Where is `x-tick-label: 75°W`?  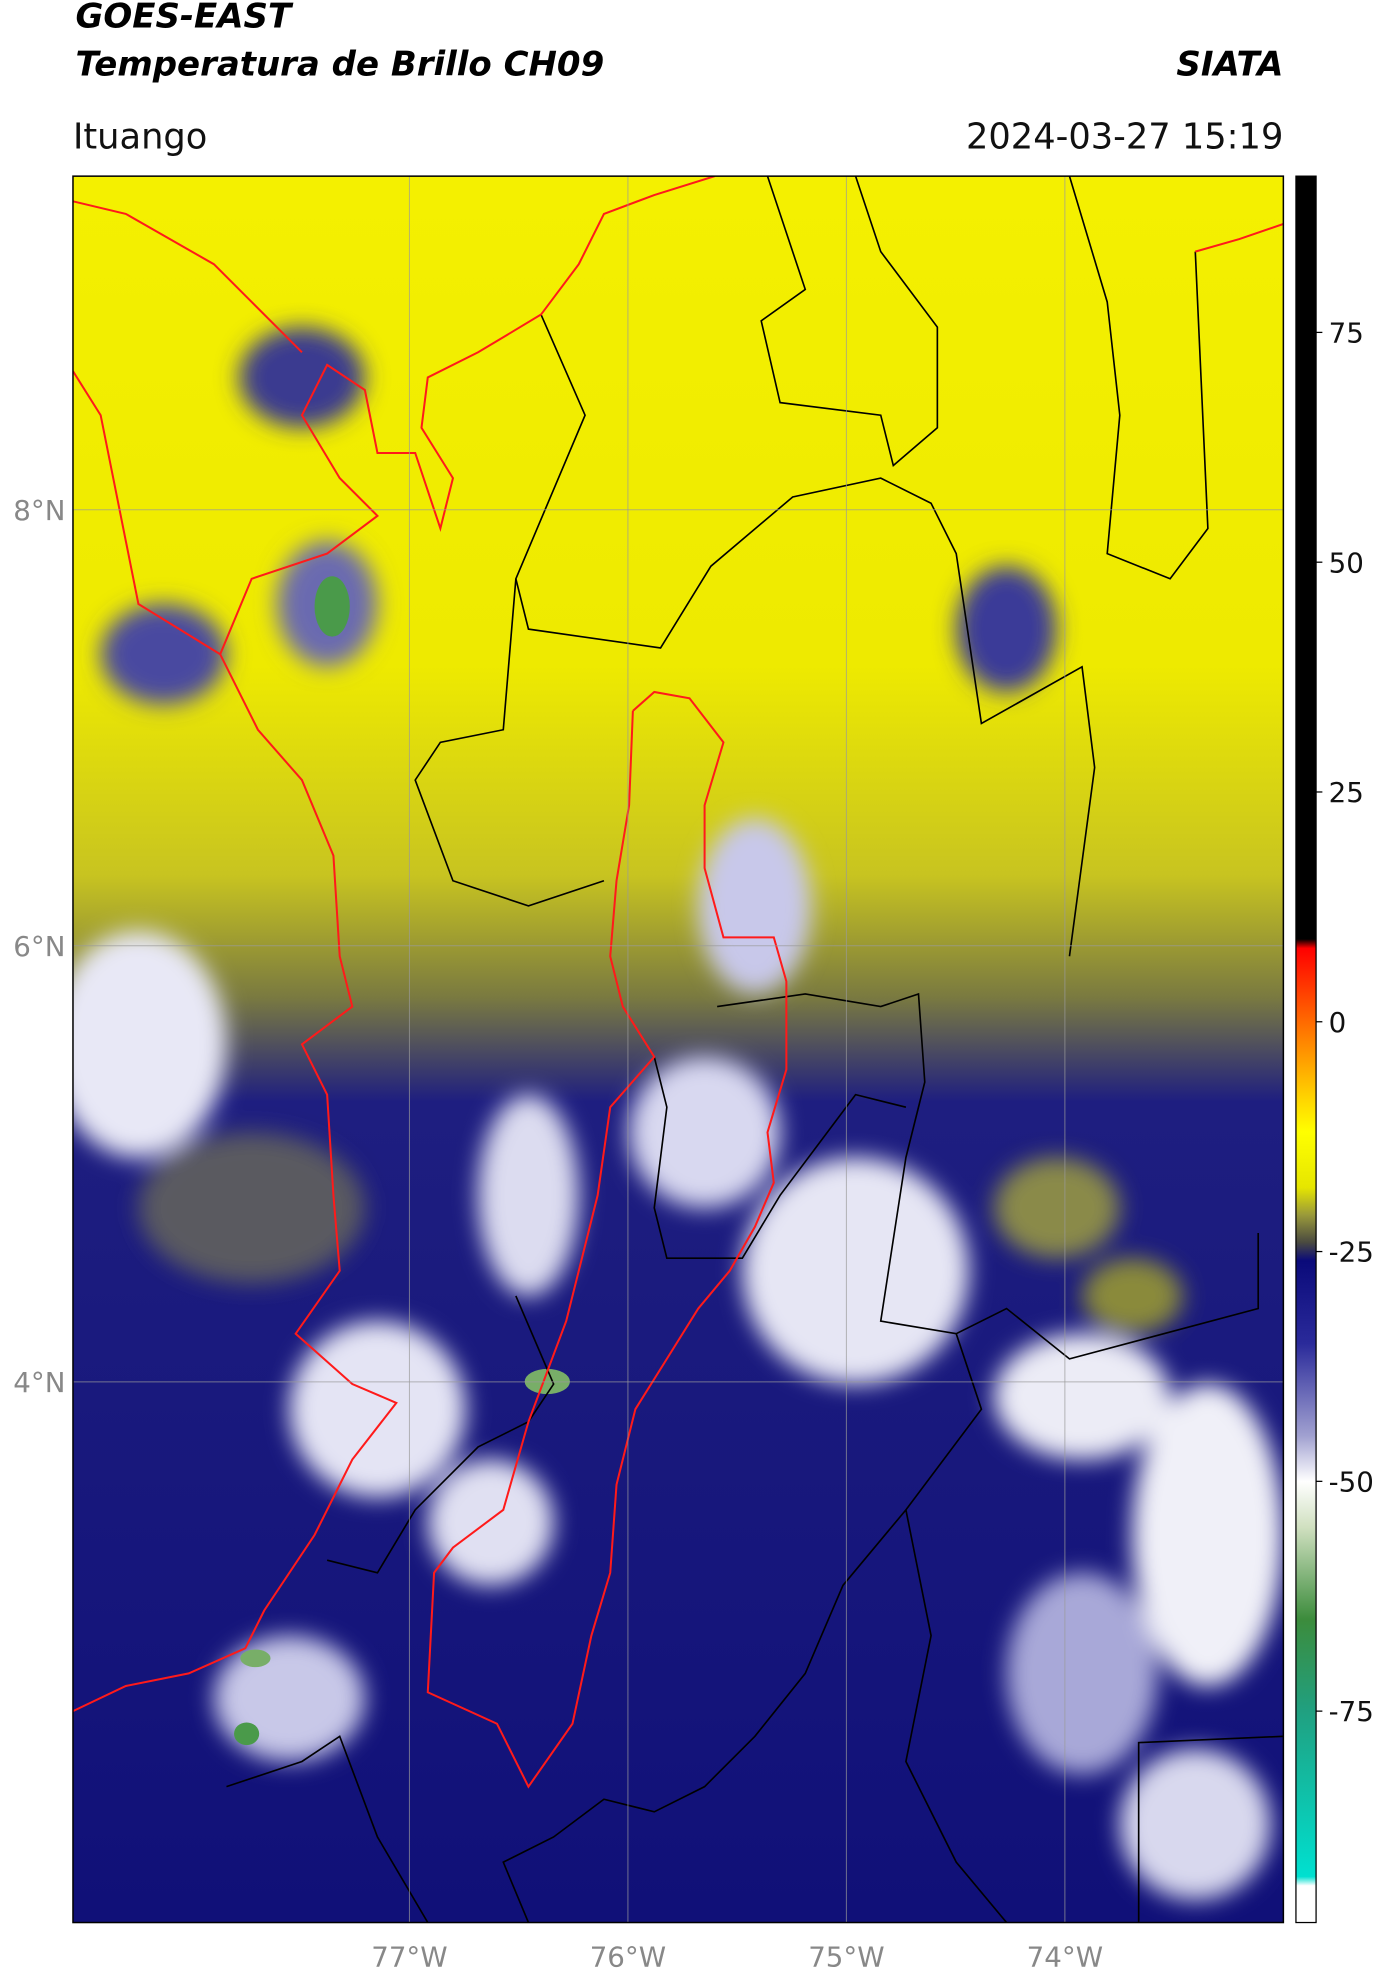
x-tick-label: 75°W is located at coordinates (846, 1957).